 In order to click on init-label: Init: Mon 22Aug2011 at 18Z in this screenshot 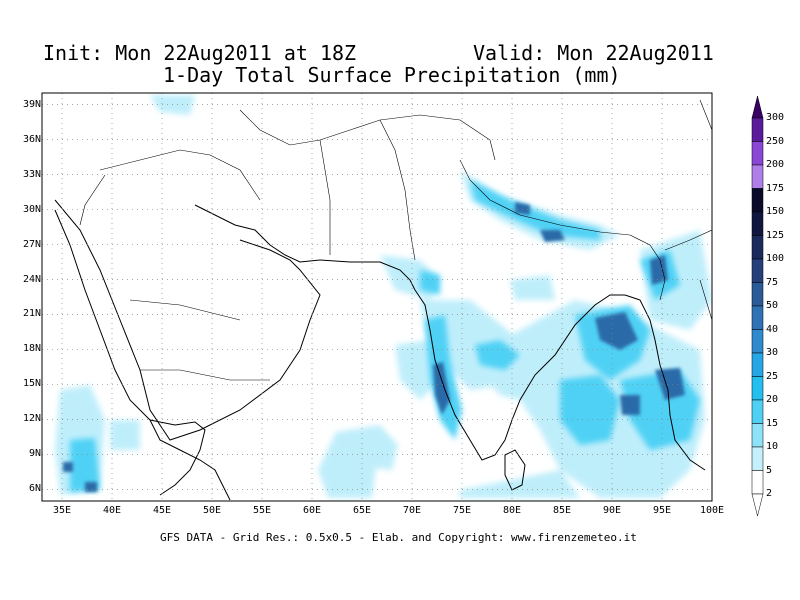, I will do `click(200, 53)`.